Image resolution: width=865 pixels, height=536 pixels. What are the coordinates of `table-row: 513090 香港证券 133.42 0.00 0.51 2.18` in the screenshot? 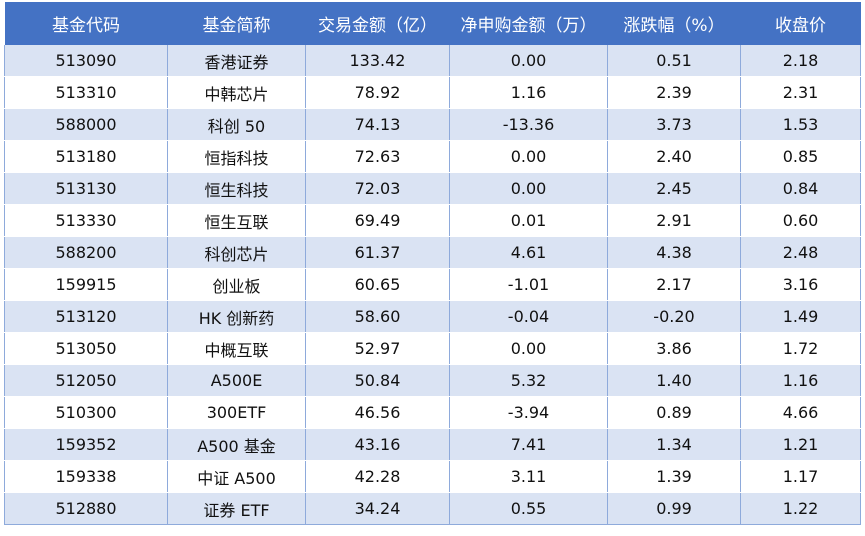 It's located at (432, 61).